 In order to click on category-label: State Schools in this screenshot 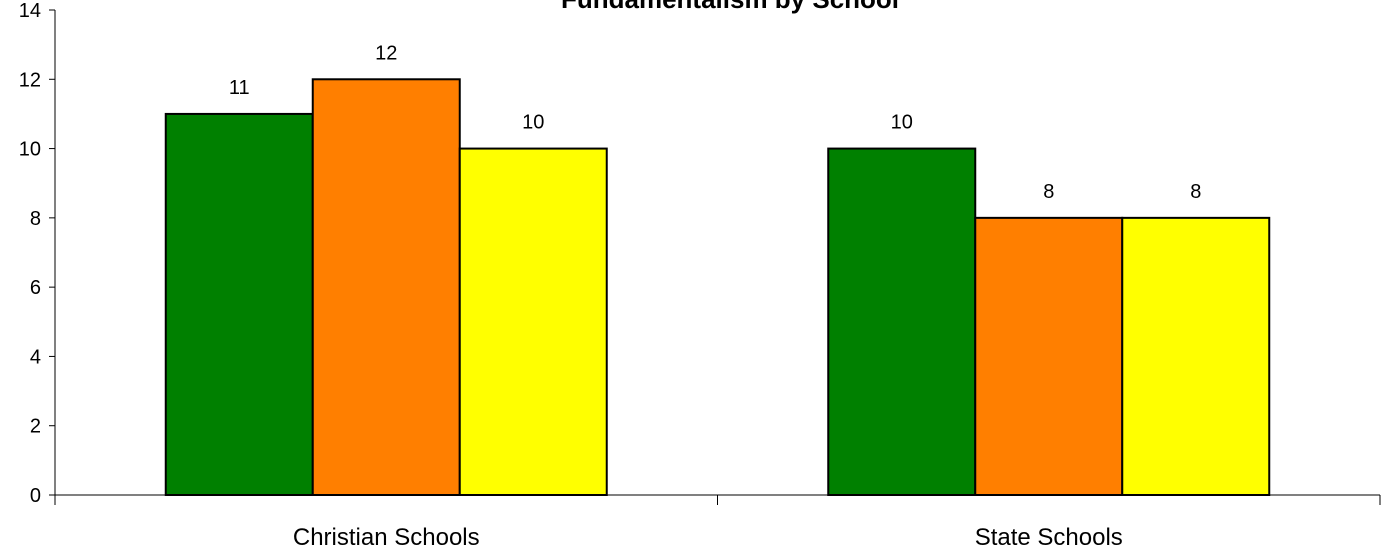, I will do `click(1049, 537)`.